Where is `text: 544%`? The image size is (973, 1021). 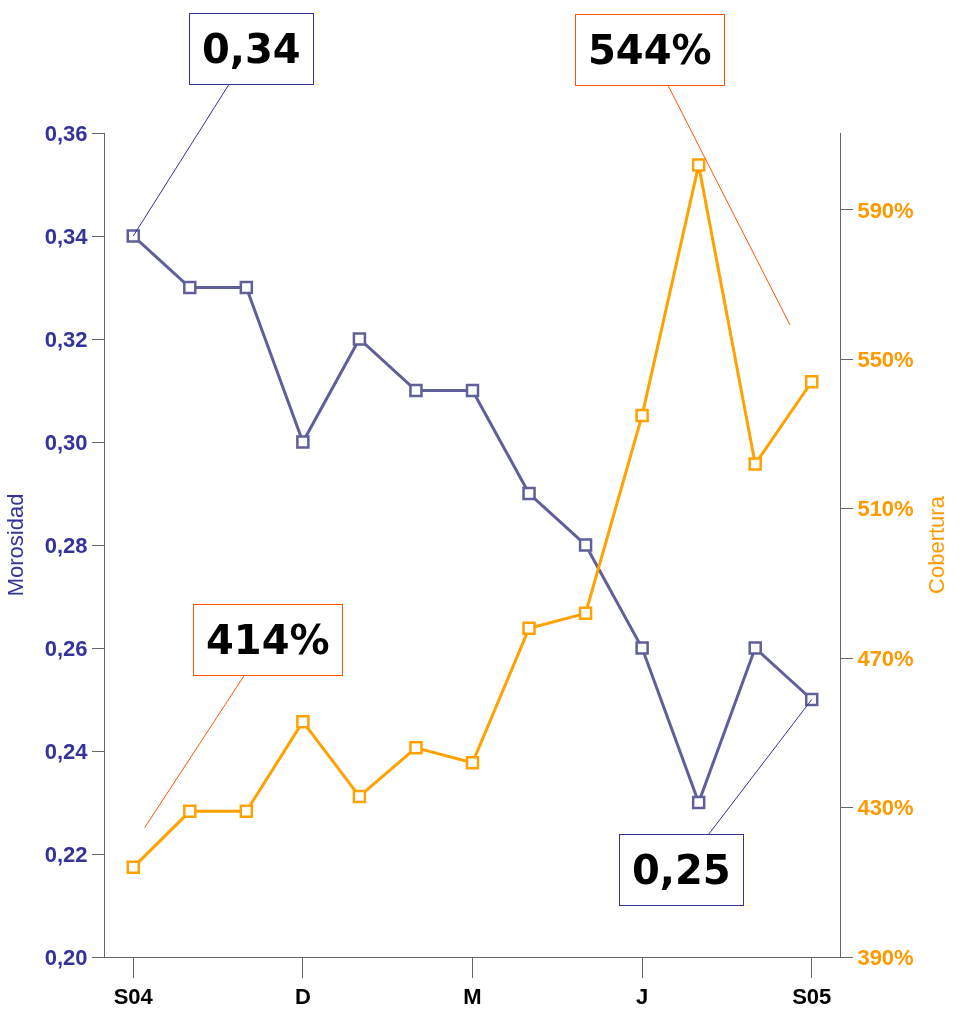 text: 544% is located at coordinates (650, 50).